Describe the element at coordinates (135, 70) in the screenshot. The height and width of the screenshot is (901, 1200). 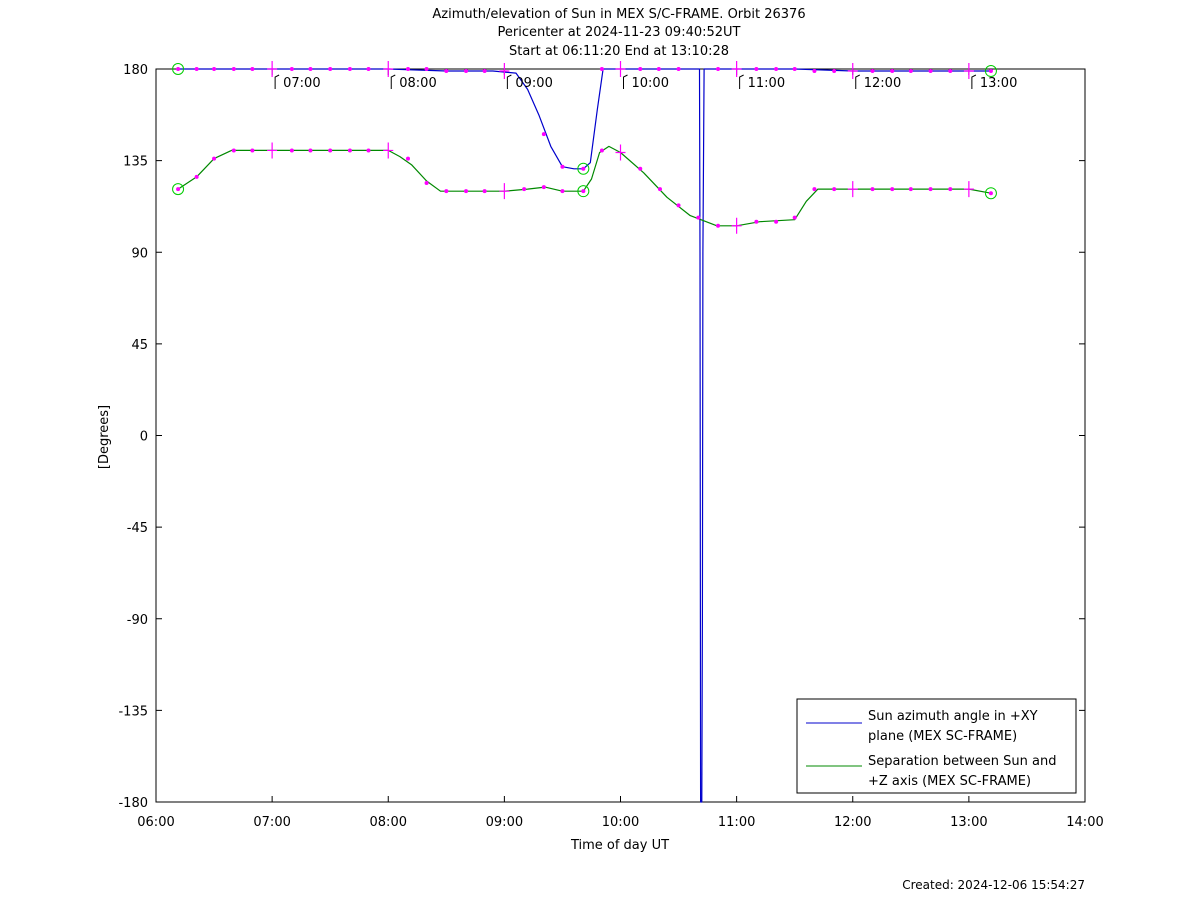
I see `y-tick-label: 180` at that location.